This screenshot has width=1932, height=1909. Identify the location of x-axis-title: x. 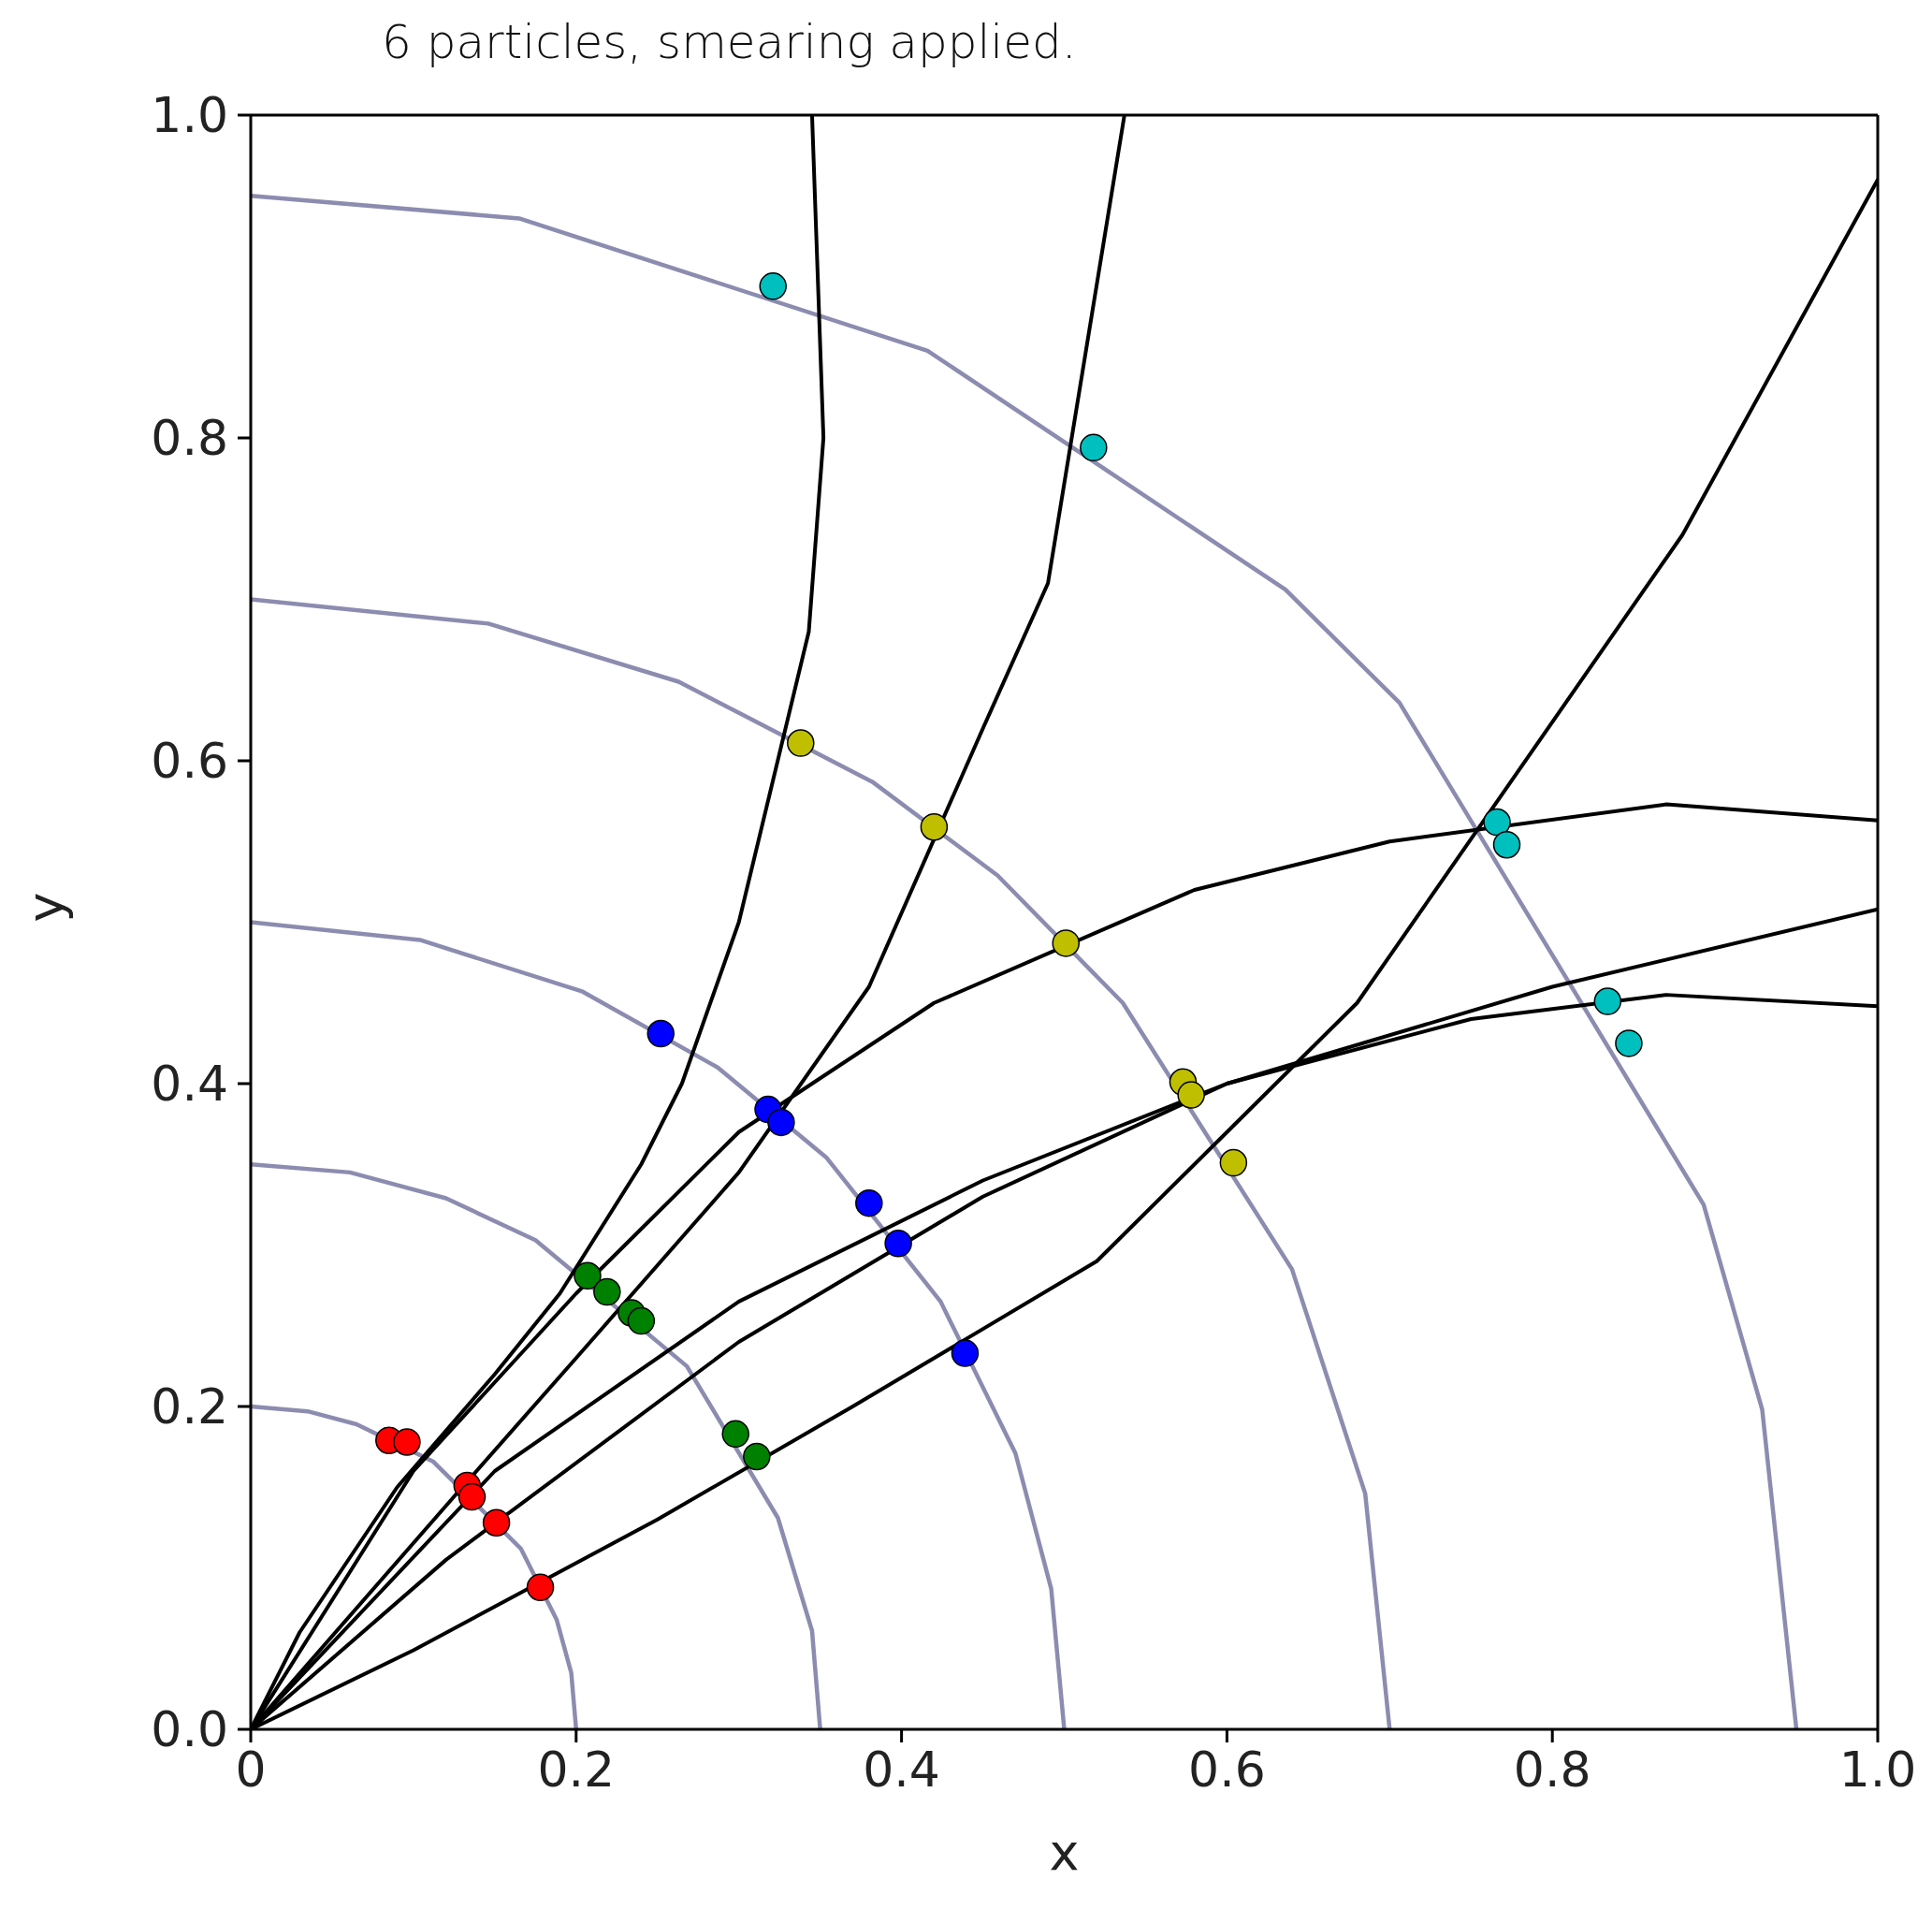
(1064, 1852).